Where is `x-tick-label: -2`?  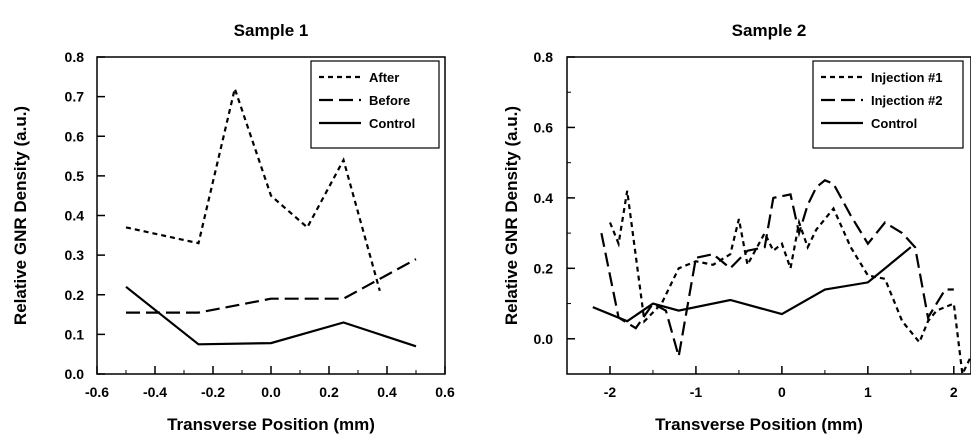 x-tick-label: -2 is located at coordinates (610, 392).